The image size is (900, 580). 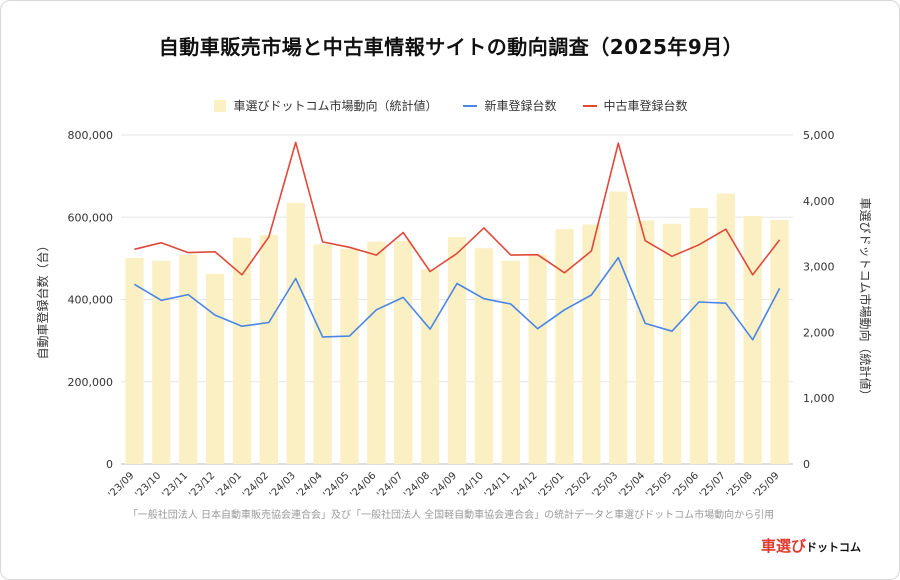 I want to click on left-tick-label: 800,000, so click(x=91, y=135).